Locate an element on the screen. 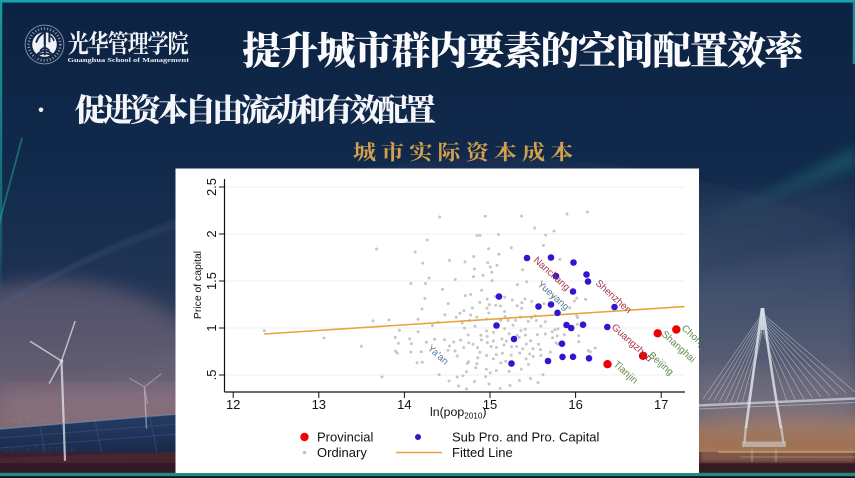  svg-text: Fitted Line is located at coordinates (482, 452).